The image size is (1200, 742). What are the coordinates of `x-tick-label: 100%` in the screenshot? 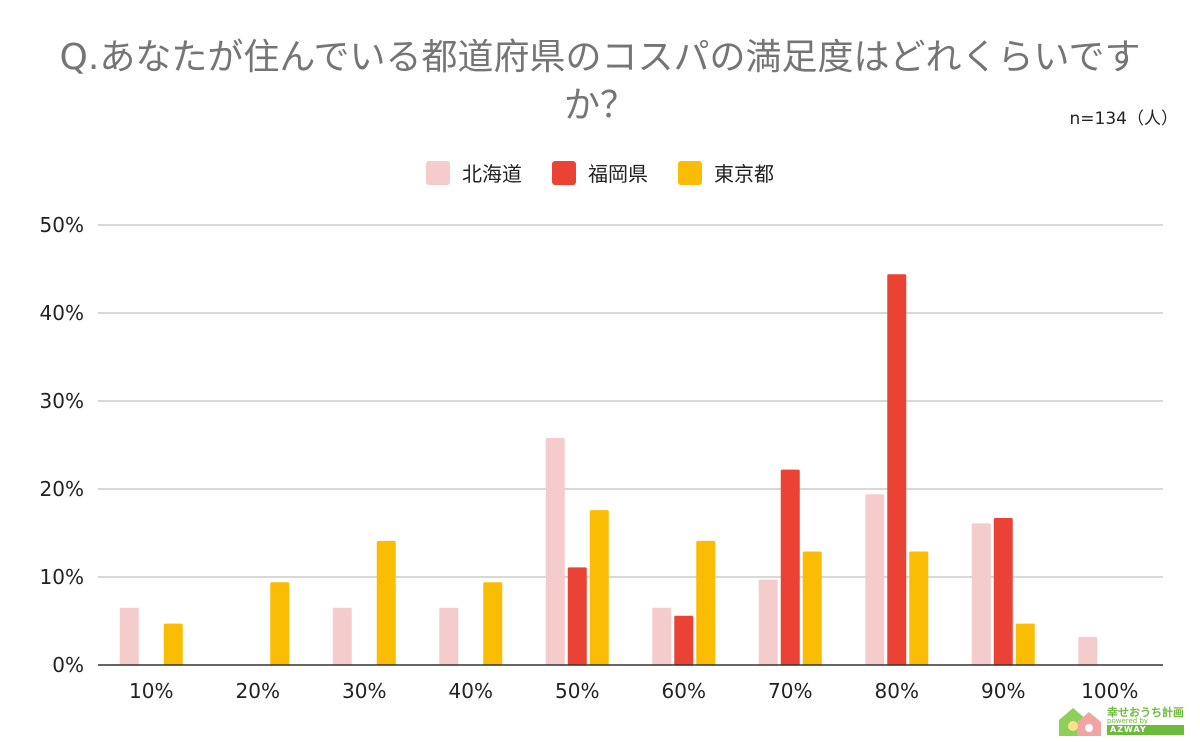 It's located at (1109, 691).